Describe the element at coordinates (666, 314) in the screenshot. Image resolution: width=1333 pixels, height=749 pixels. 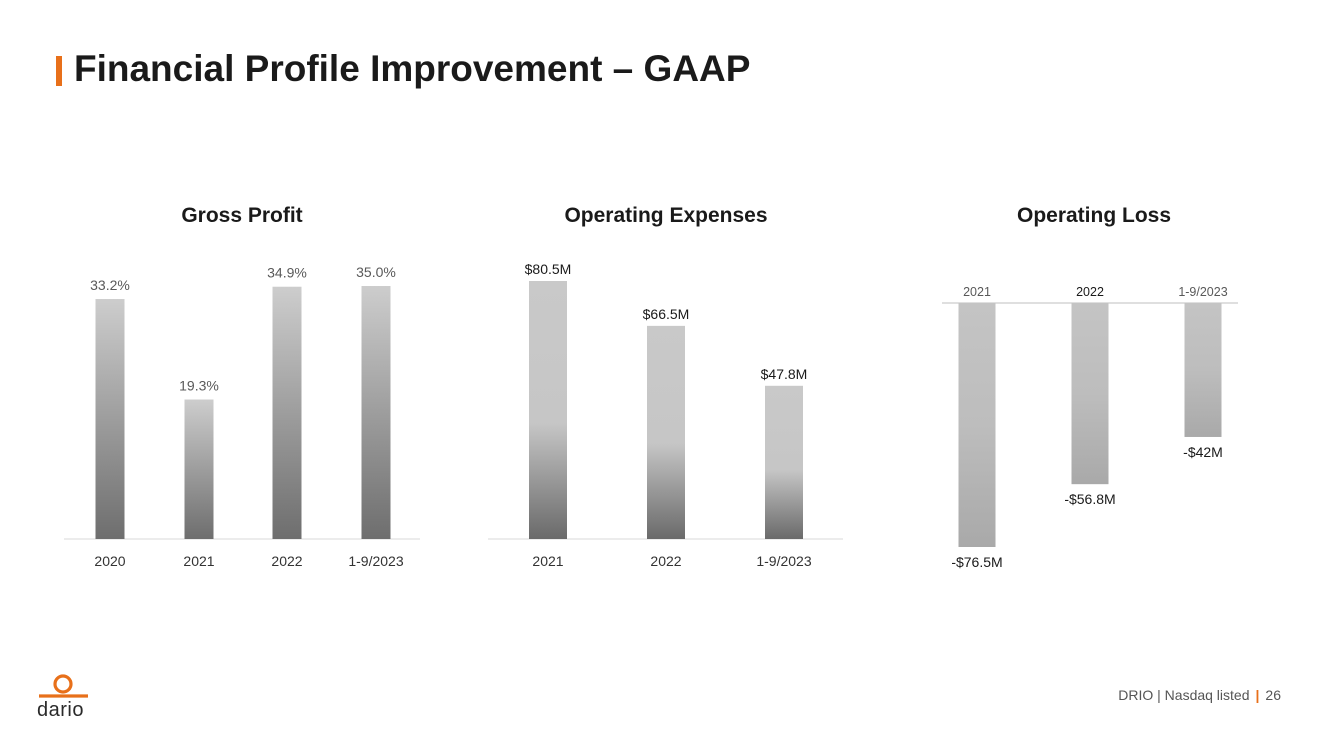
I see `operating-expenses-data-label: $66.5M` at that location.